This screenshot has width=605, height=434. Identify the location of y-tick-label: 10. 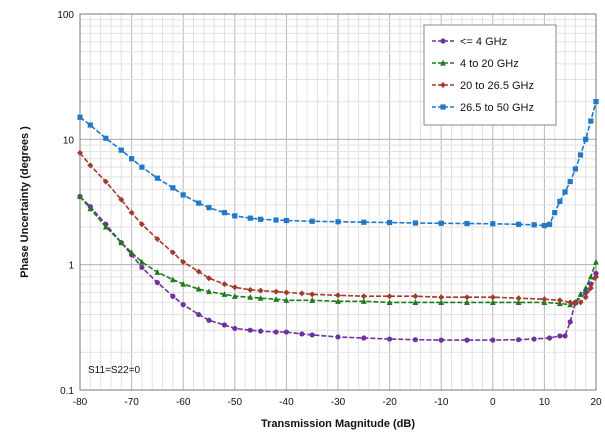
(69, 140).